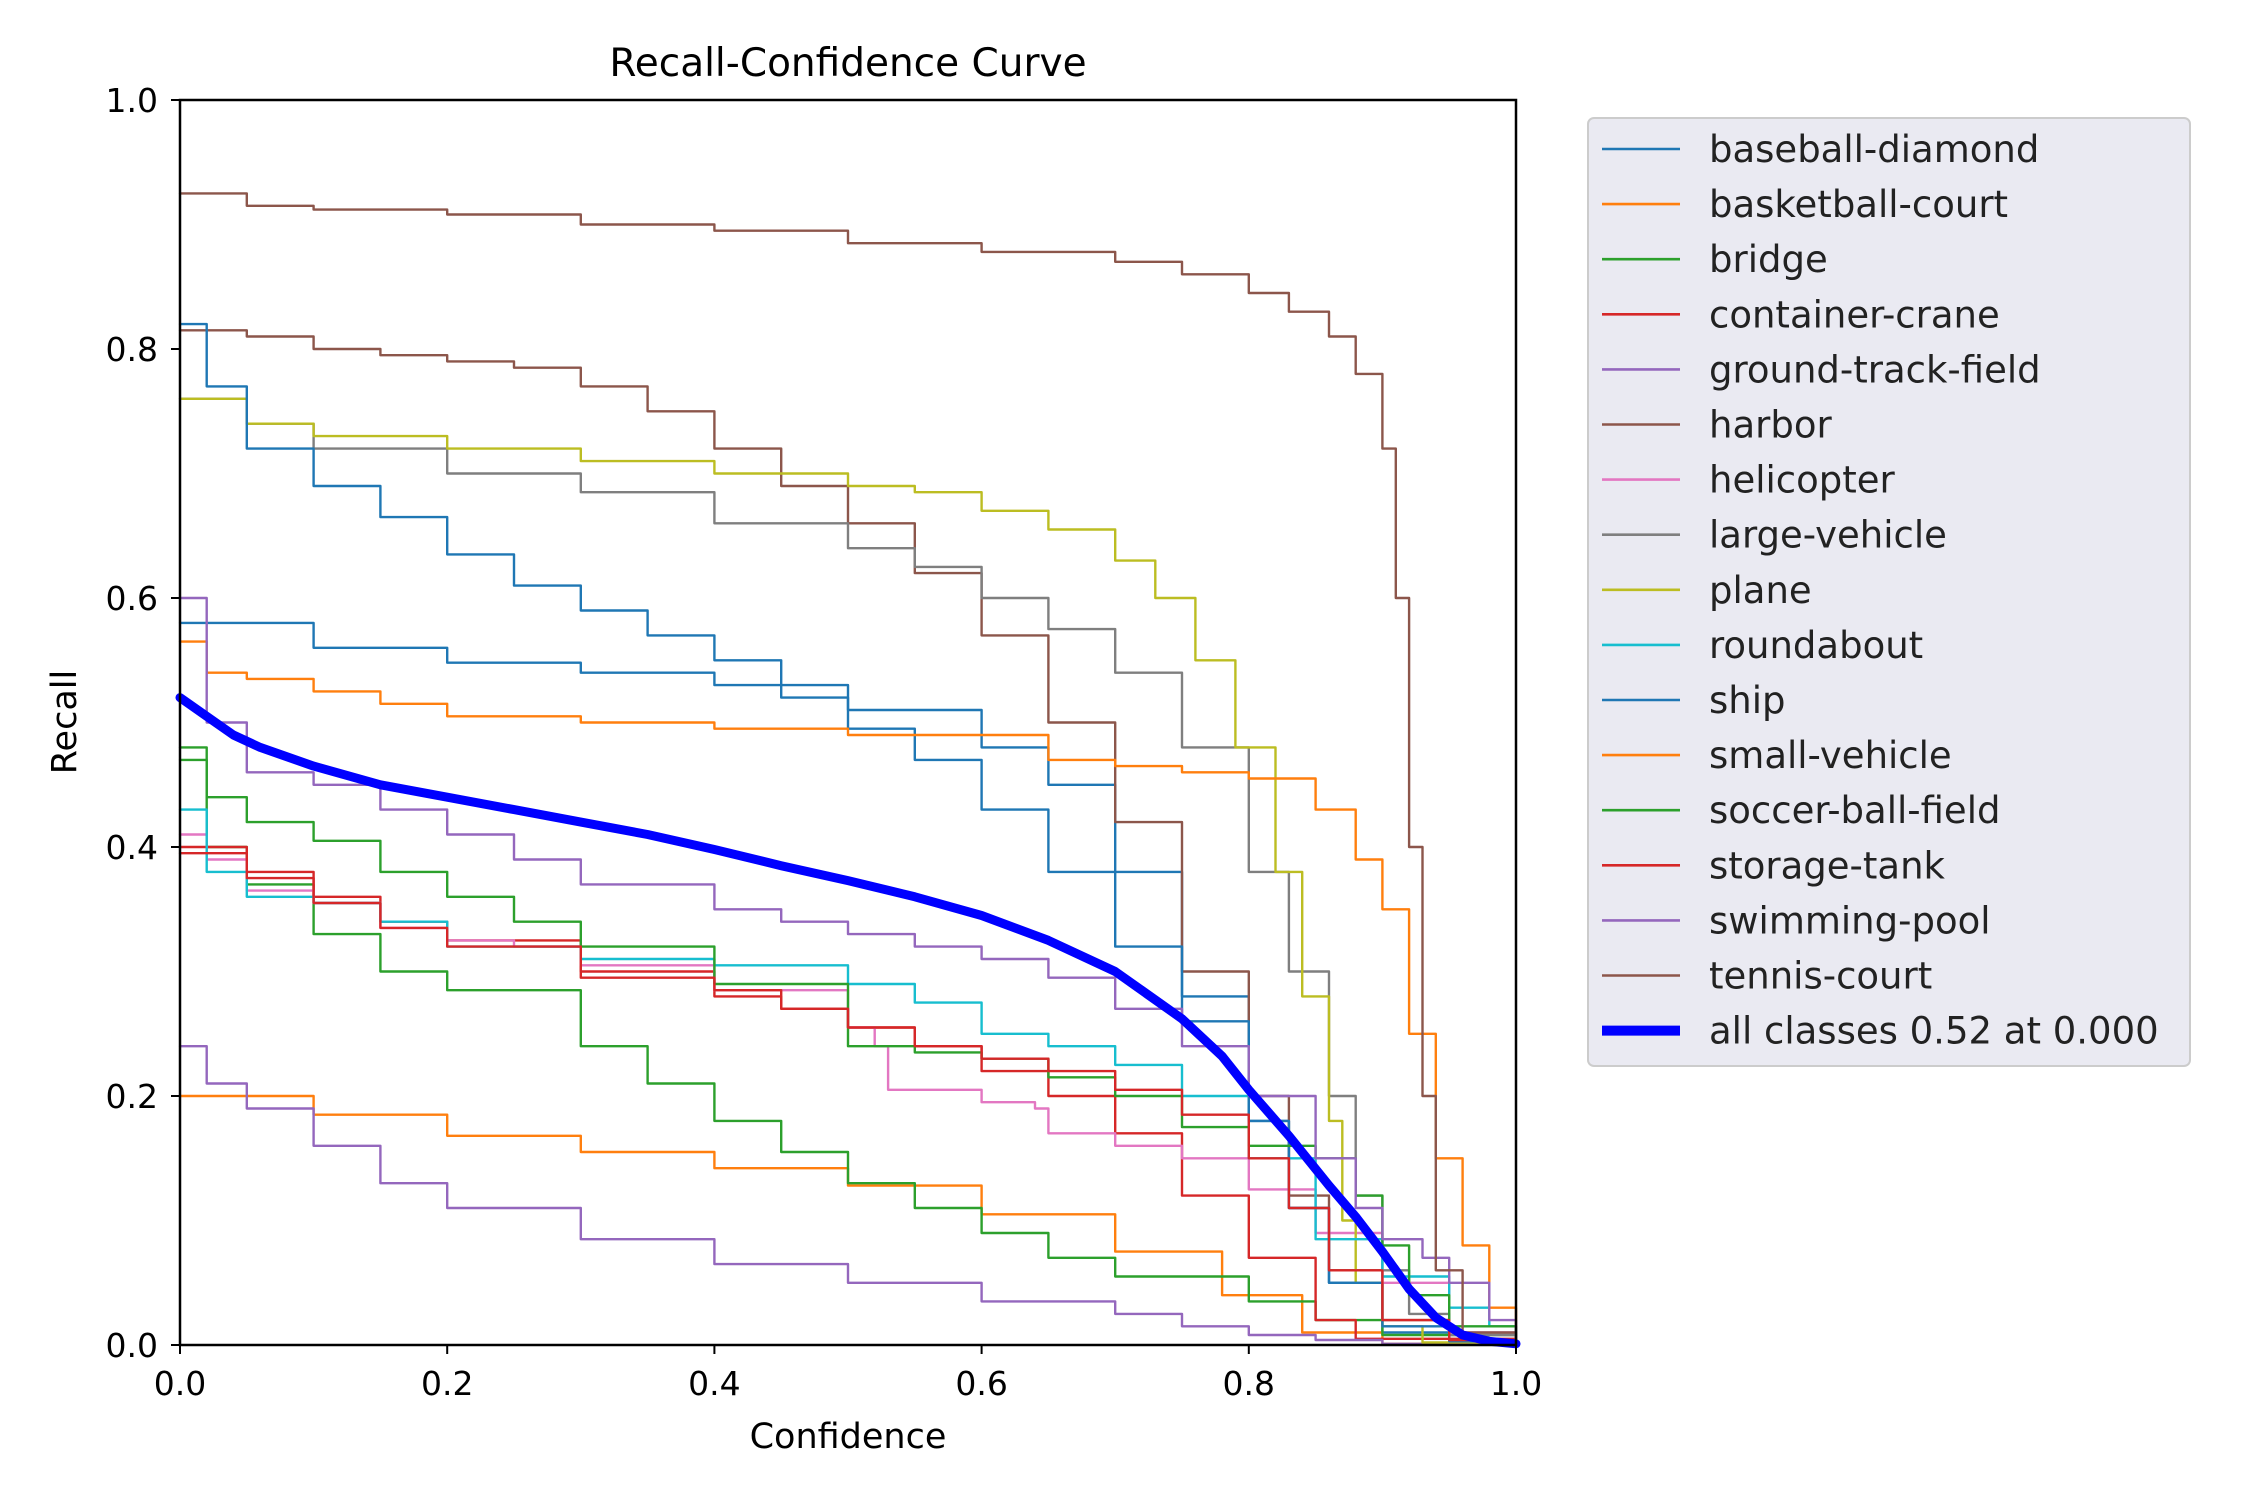 The height and width of the screenshot is (1500, 2250). Describe the element at coordinates (132, 598) in the screenshot. I see `y-tick-label: 0.6` at that location.